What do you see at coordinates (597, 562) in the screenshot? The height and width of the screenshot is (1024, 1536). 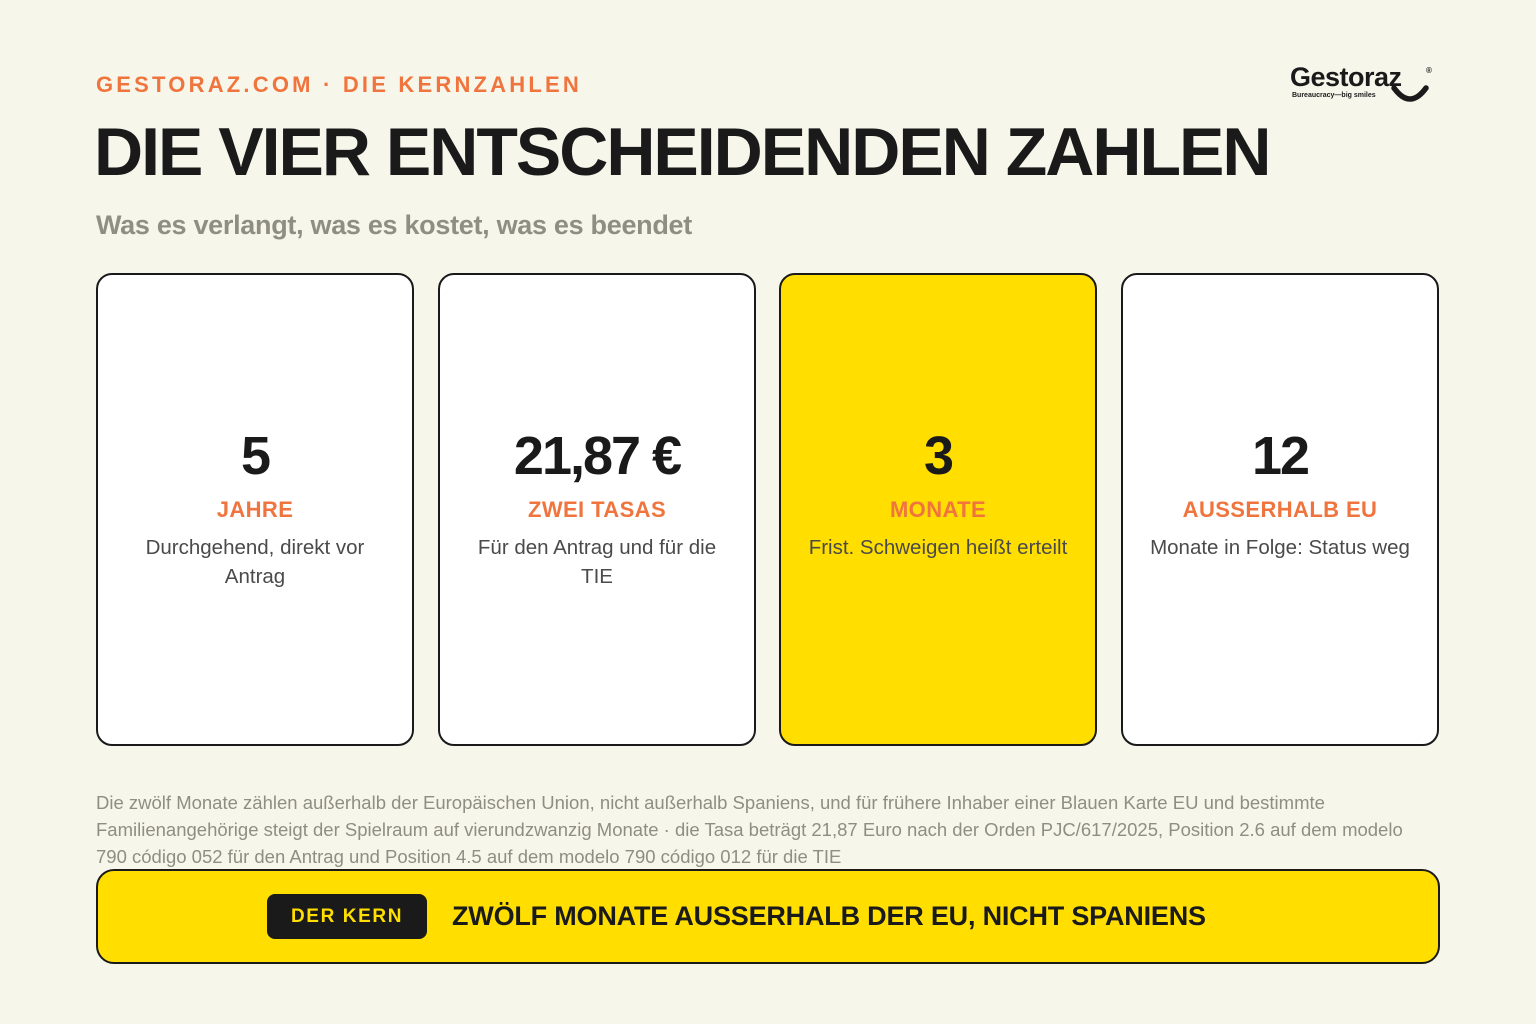 I see `card-description: Für den Antrag und für die TIE` at bounding box center [597, 562].